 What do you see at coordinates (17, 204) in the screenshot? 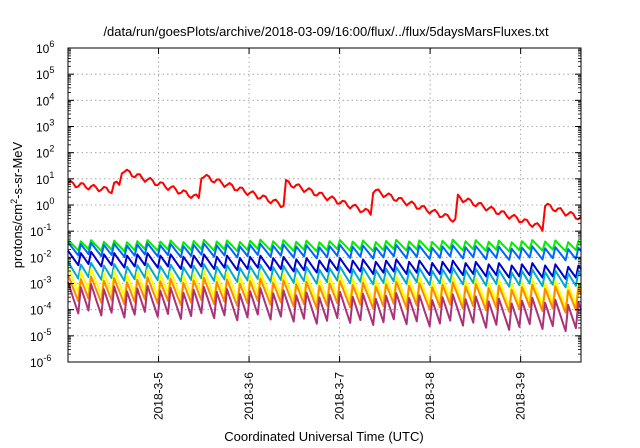
I see `y-axis-label: protons/cm2-s-sr-MeV` at bounding box center [17, 204].